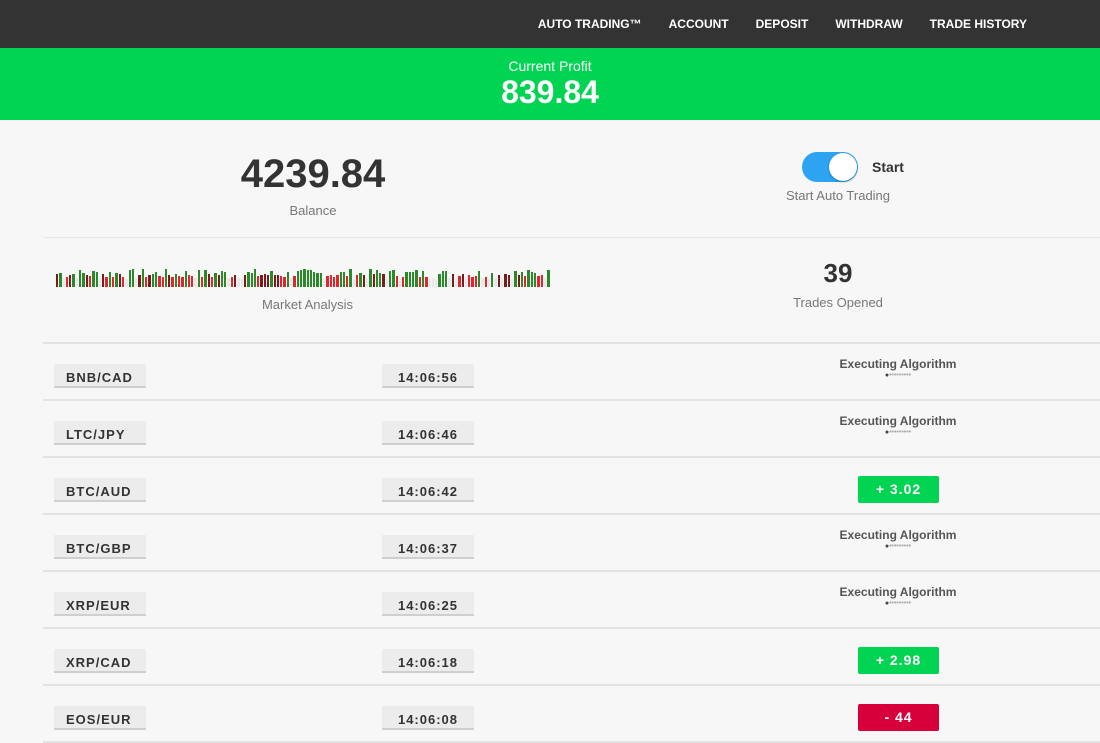  I want to click on trades-label: Trades Opened, so click(838, 302).